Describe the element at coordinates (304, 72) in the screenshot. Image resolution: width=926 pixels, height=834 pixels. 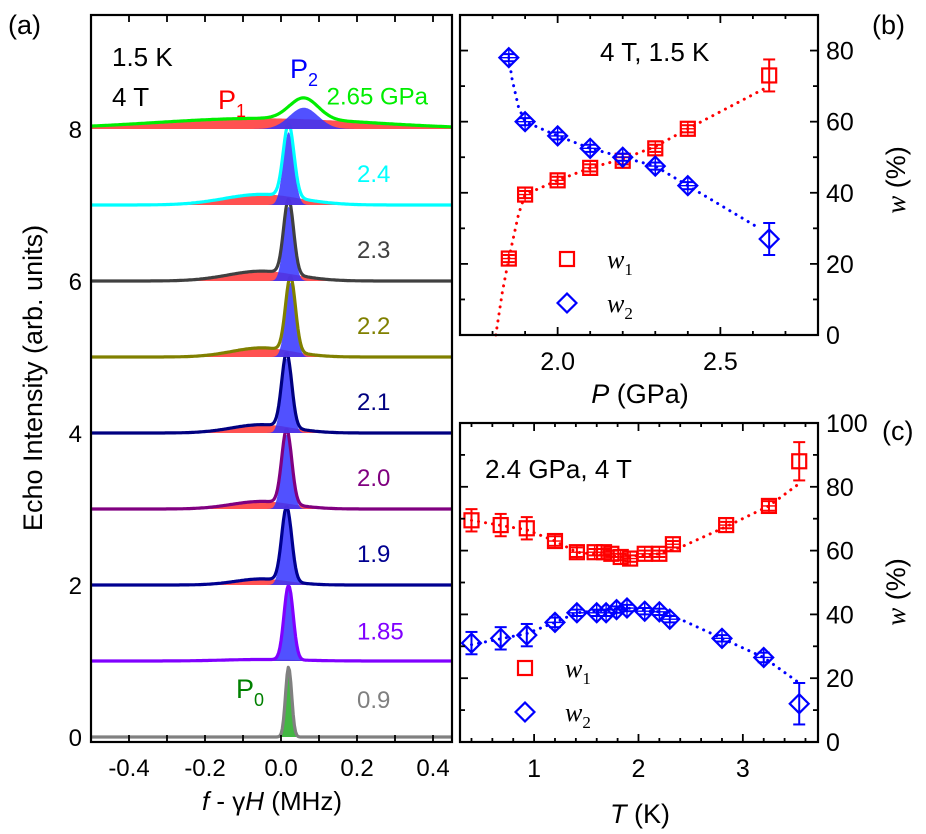
I see `svg-text: P2` at that location.